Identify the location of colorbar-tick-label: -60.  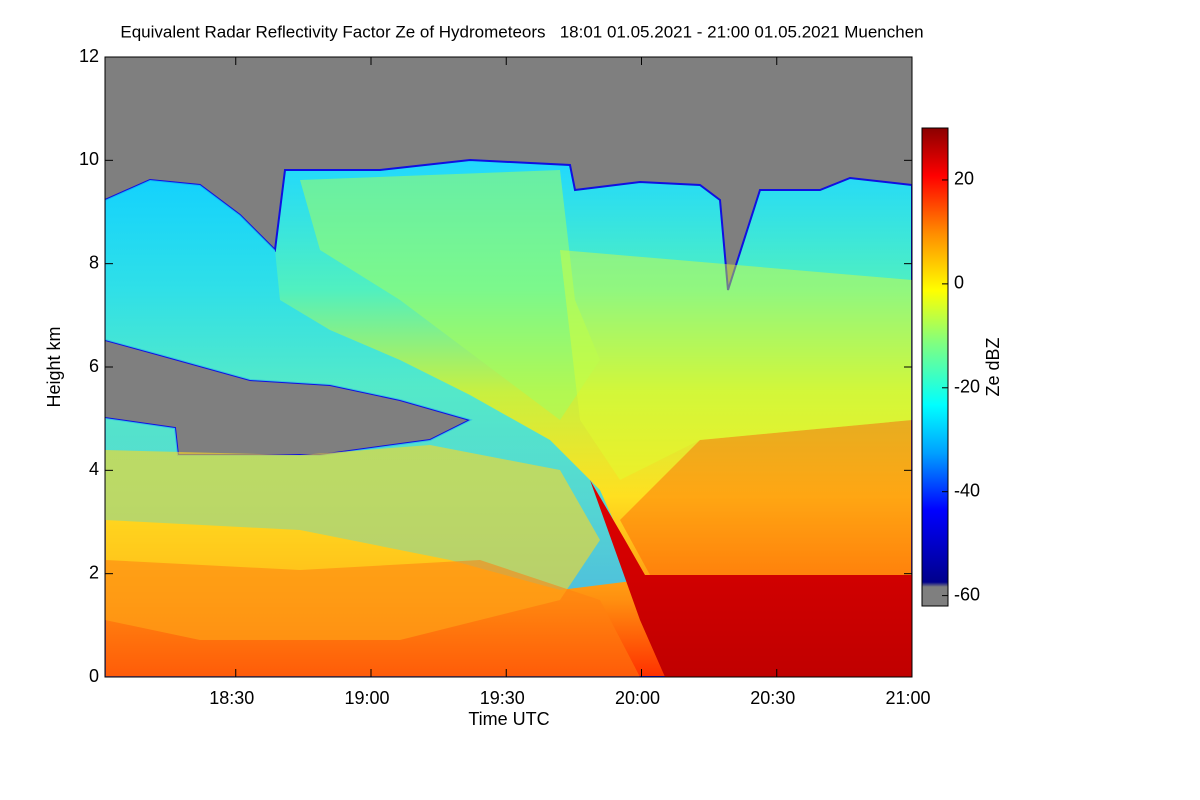
(967, 594).